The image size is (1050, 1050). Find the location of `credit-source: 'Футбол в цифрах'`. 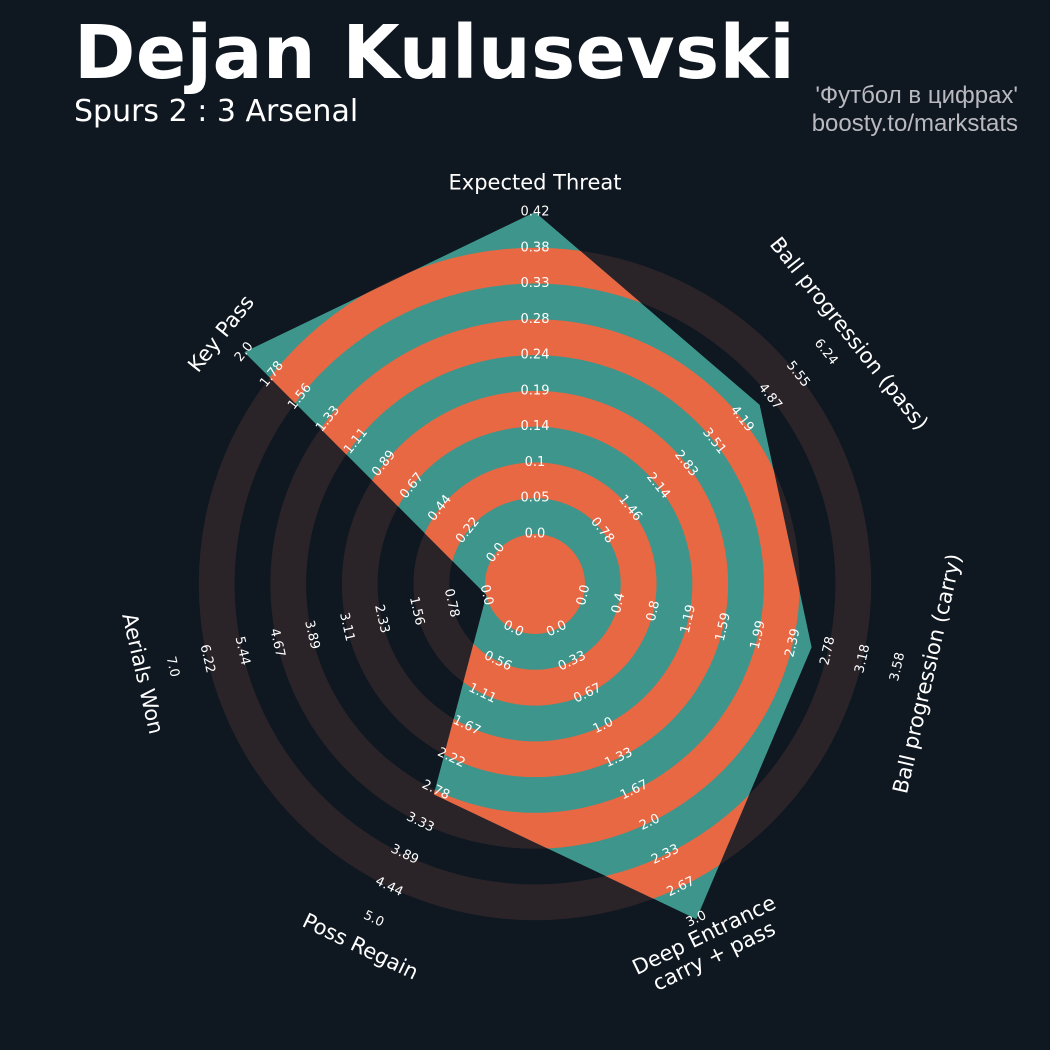

credit-source: 'Футбол в цифрах' is located at coordinates (916, 95).